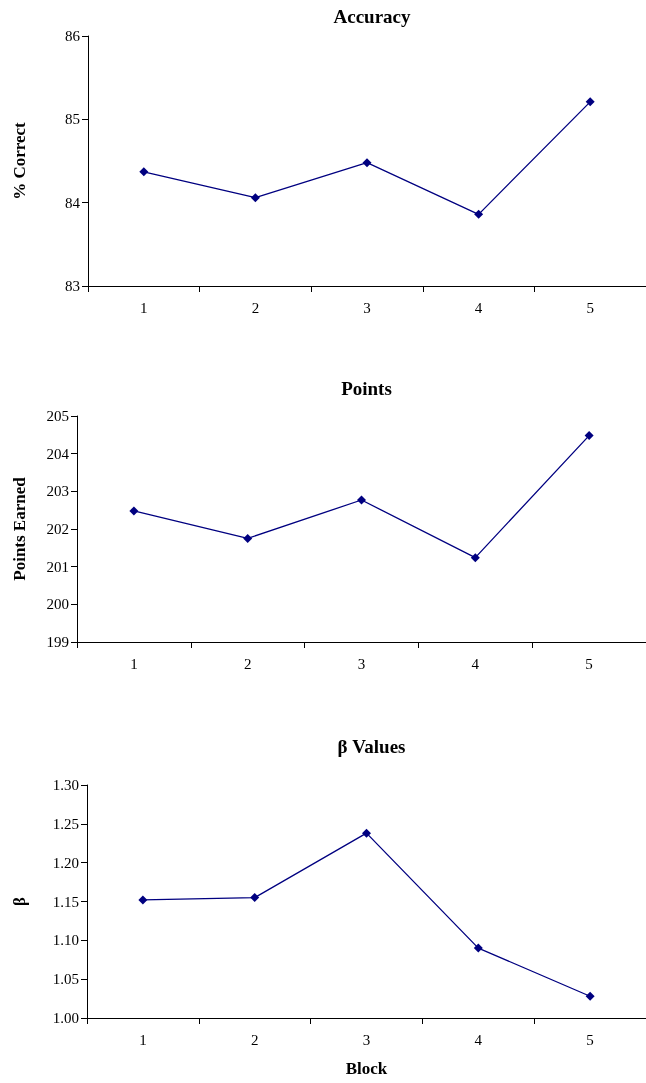  What do you see at coordinates (73, 36) in the screenshot?
I see `y-tick-label: 86` at bounding box center [73, 36].